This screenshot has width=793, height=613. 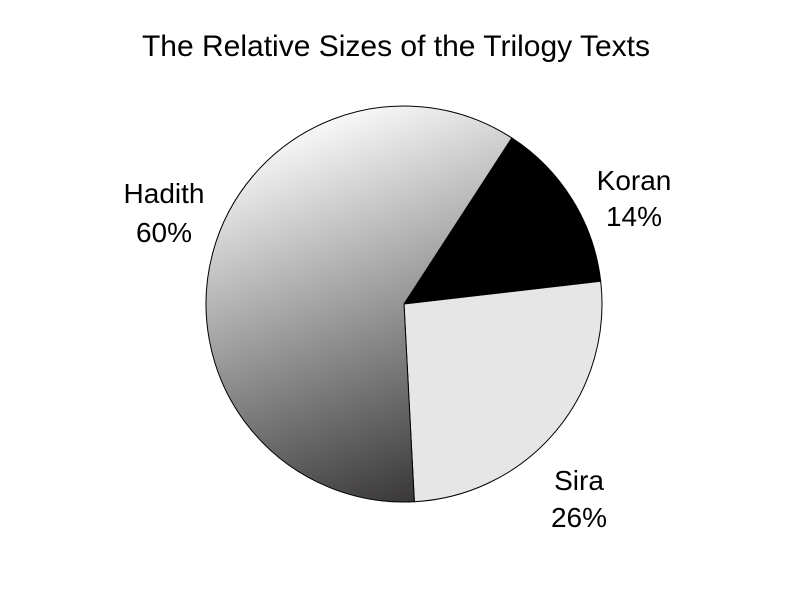 What do you see at coordinates (579, 517) in the screenshot?
I see `slice-percent-sira: 26%` at bounding box center [579, 517].